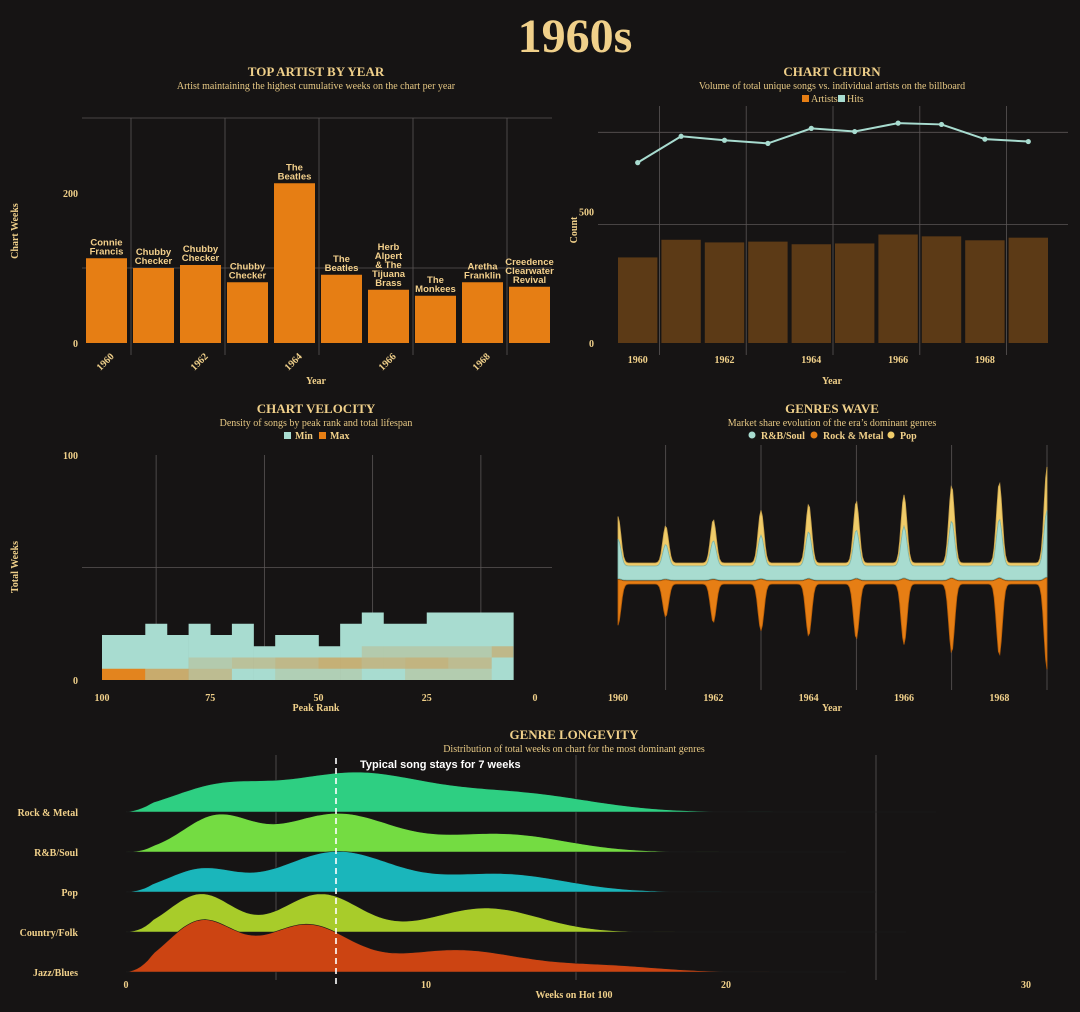 Image resolution: width=1080 pixels, height=1012 pixels. I want to click on legend-label-rock: Rock & Metal, so click(853, 436).